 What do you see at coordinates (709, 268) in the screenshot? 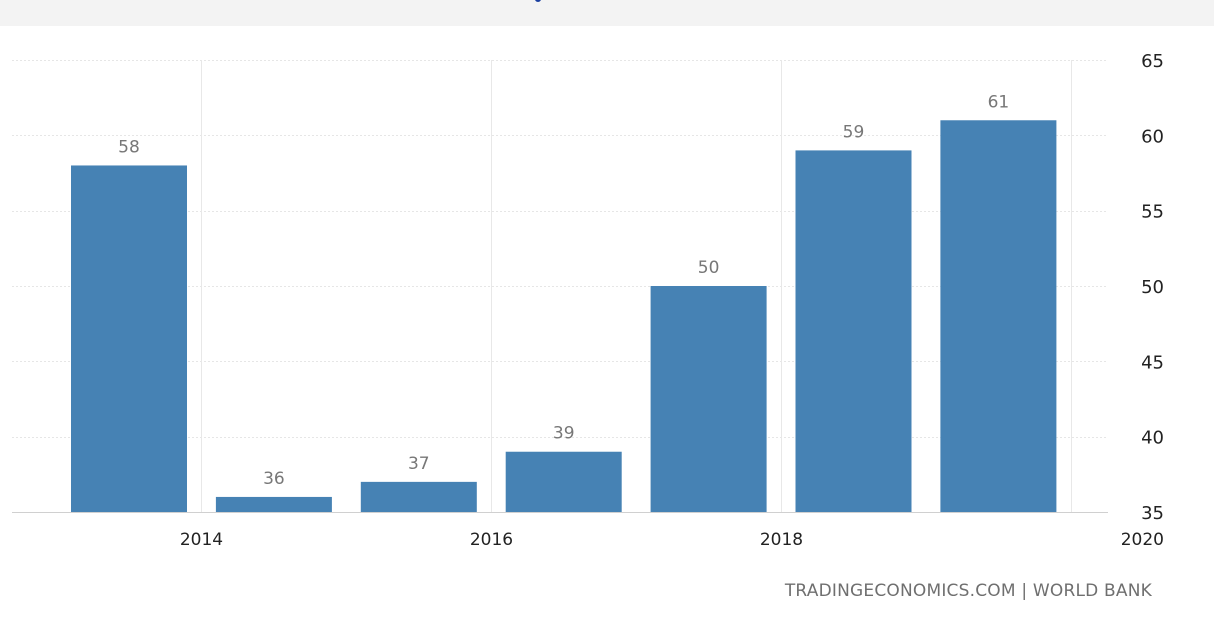
I see `value-label-2017: 50` at bounding box center [709, 268].